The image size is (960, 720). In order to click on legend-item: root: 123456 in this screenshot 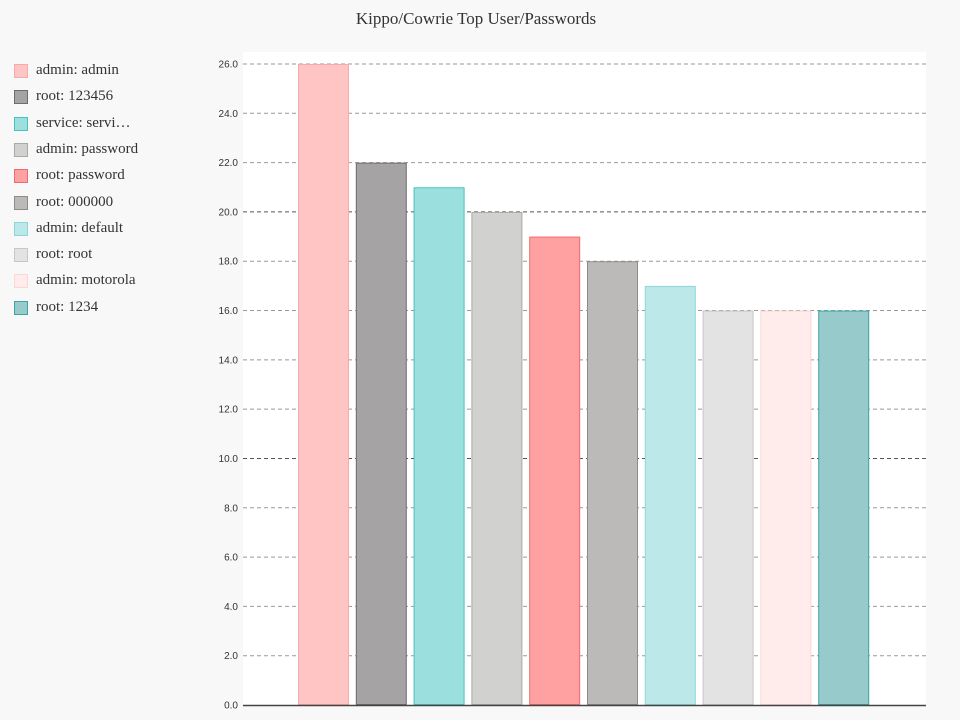, I will do `click(109, 96)`.